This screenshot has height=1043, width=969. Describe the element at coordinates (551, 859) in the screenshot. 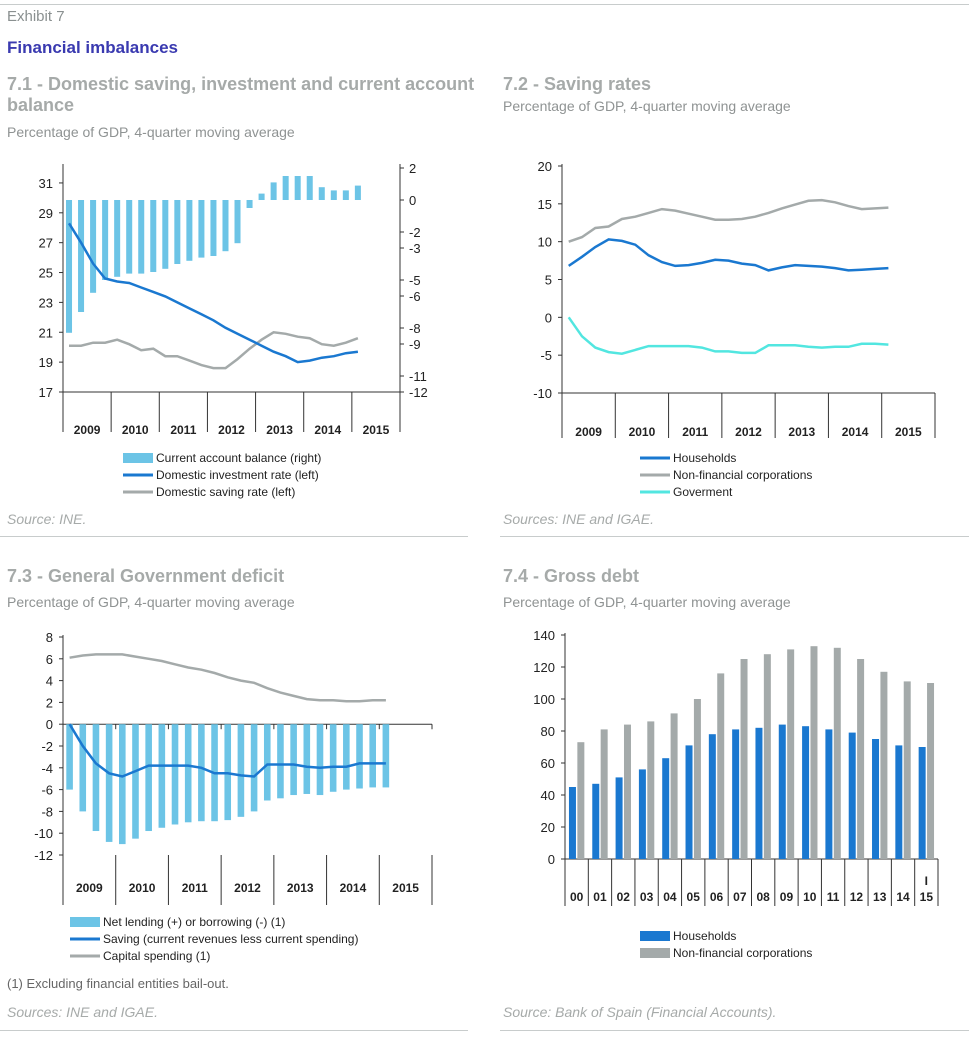

I see `c74-ylabel: 0` at that location.